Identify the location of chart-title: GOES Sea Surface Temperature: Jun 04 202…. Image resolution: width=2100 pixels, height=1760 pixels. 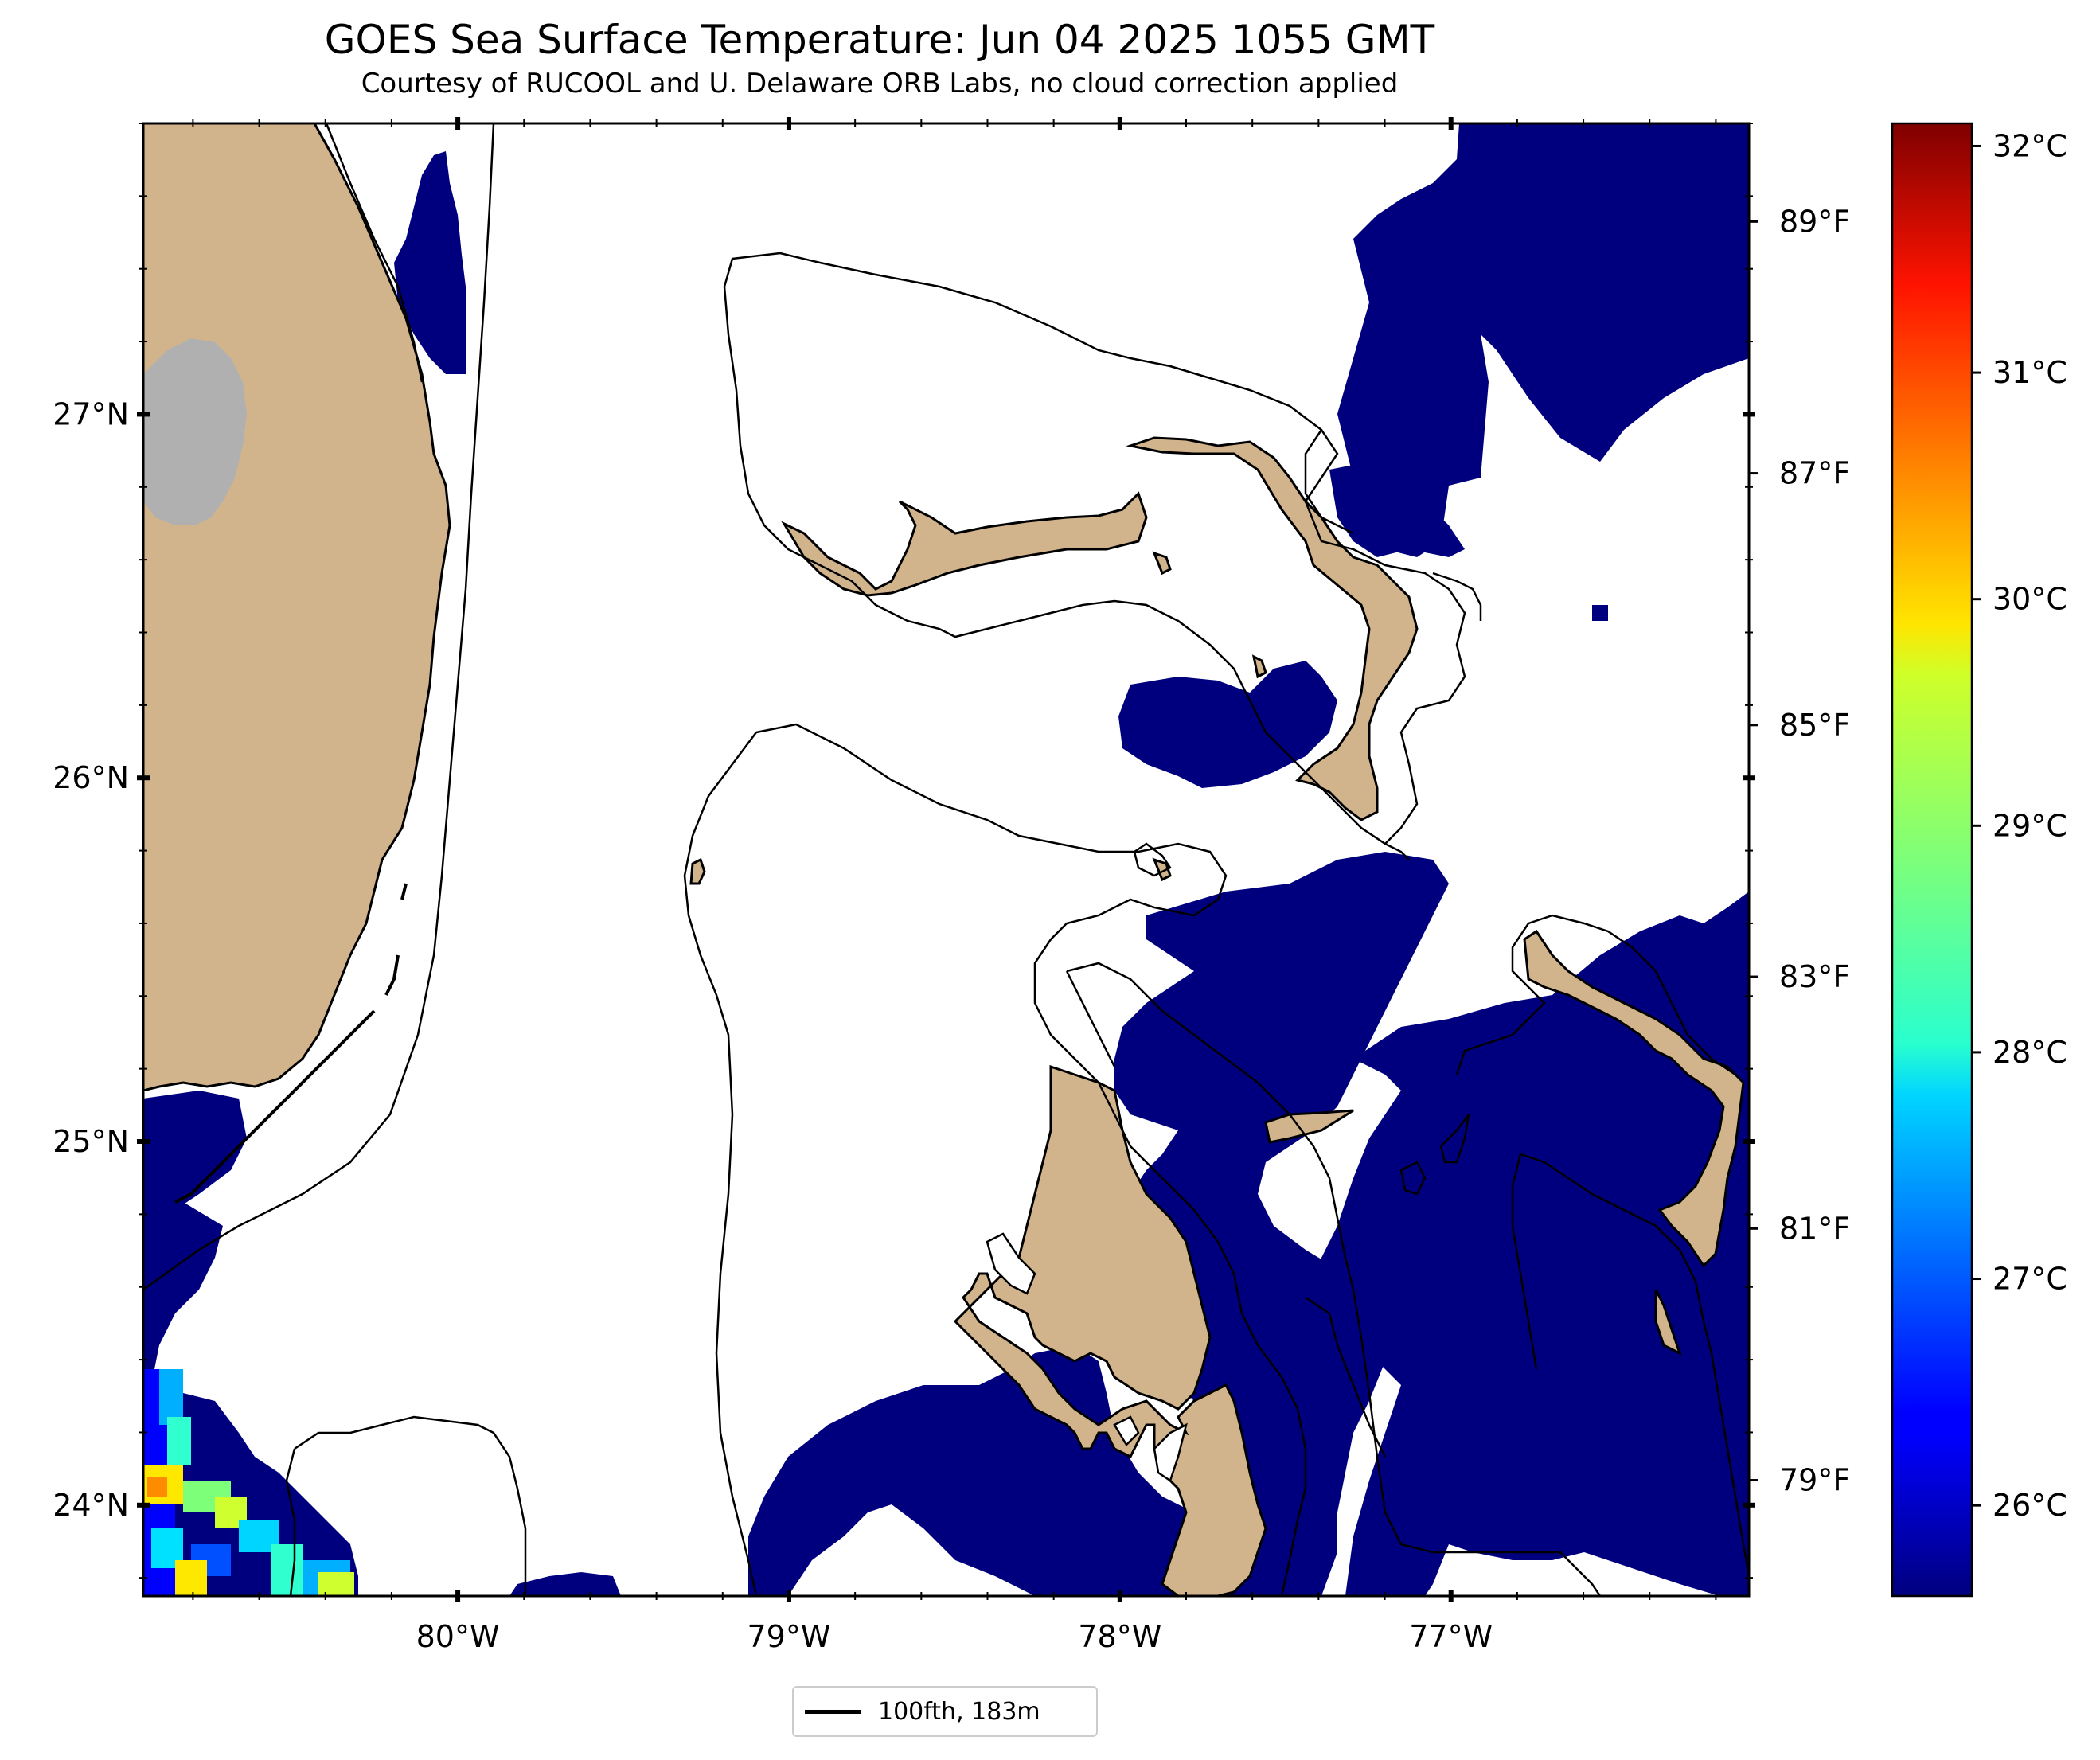
(880, 40).